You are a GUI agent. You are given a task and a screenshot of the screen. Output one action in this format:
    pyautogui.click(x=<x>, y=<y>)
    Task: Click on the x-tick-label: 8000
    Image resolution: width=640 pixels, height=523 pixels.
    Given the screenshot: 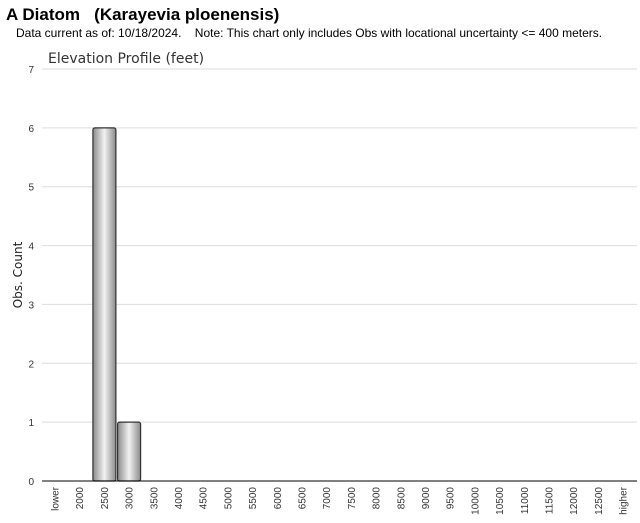 What is the action you would take?
    pyautogui.click(x=377, y=498)
    